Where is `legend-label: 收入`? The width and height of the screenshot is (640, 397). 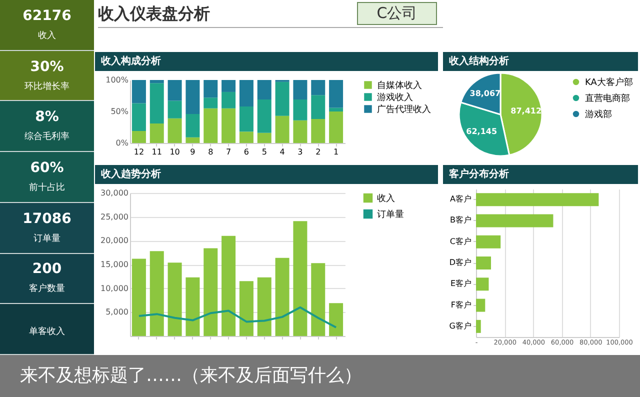
legend-label: 收入 is located at coordinates (386, 198).